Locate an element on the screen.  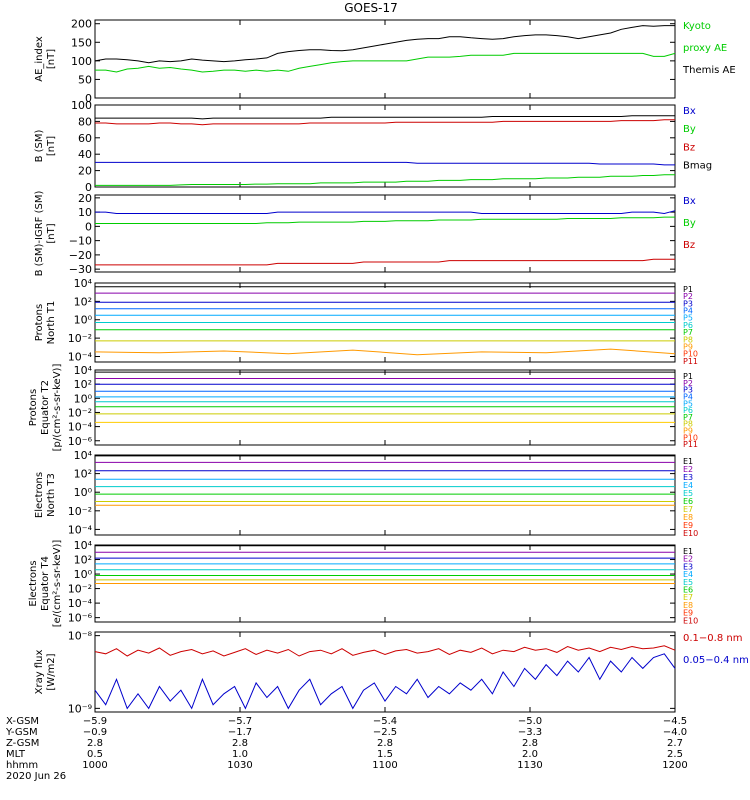
series-0-1-0-8-nm is located at coordinates (385, 651).